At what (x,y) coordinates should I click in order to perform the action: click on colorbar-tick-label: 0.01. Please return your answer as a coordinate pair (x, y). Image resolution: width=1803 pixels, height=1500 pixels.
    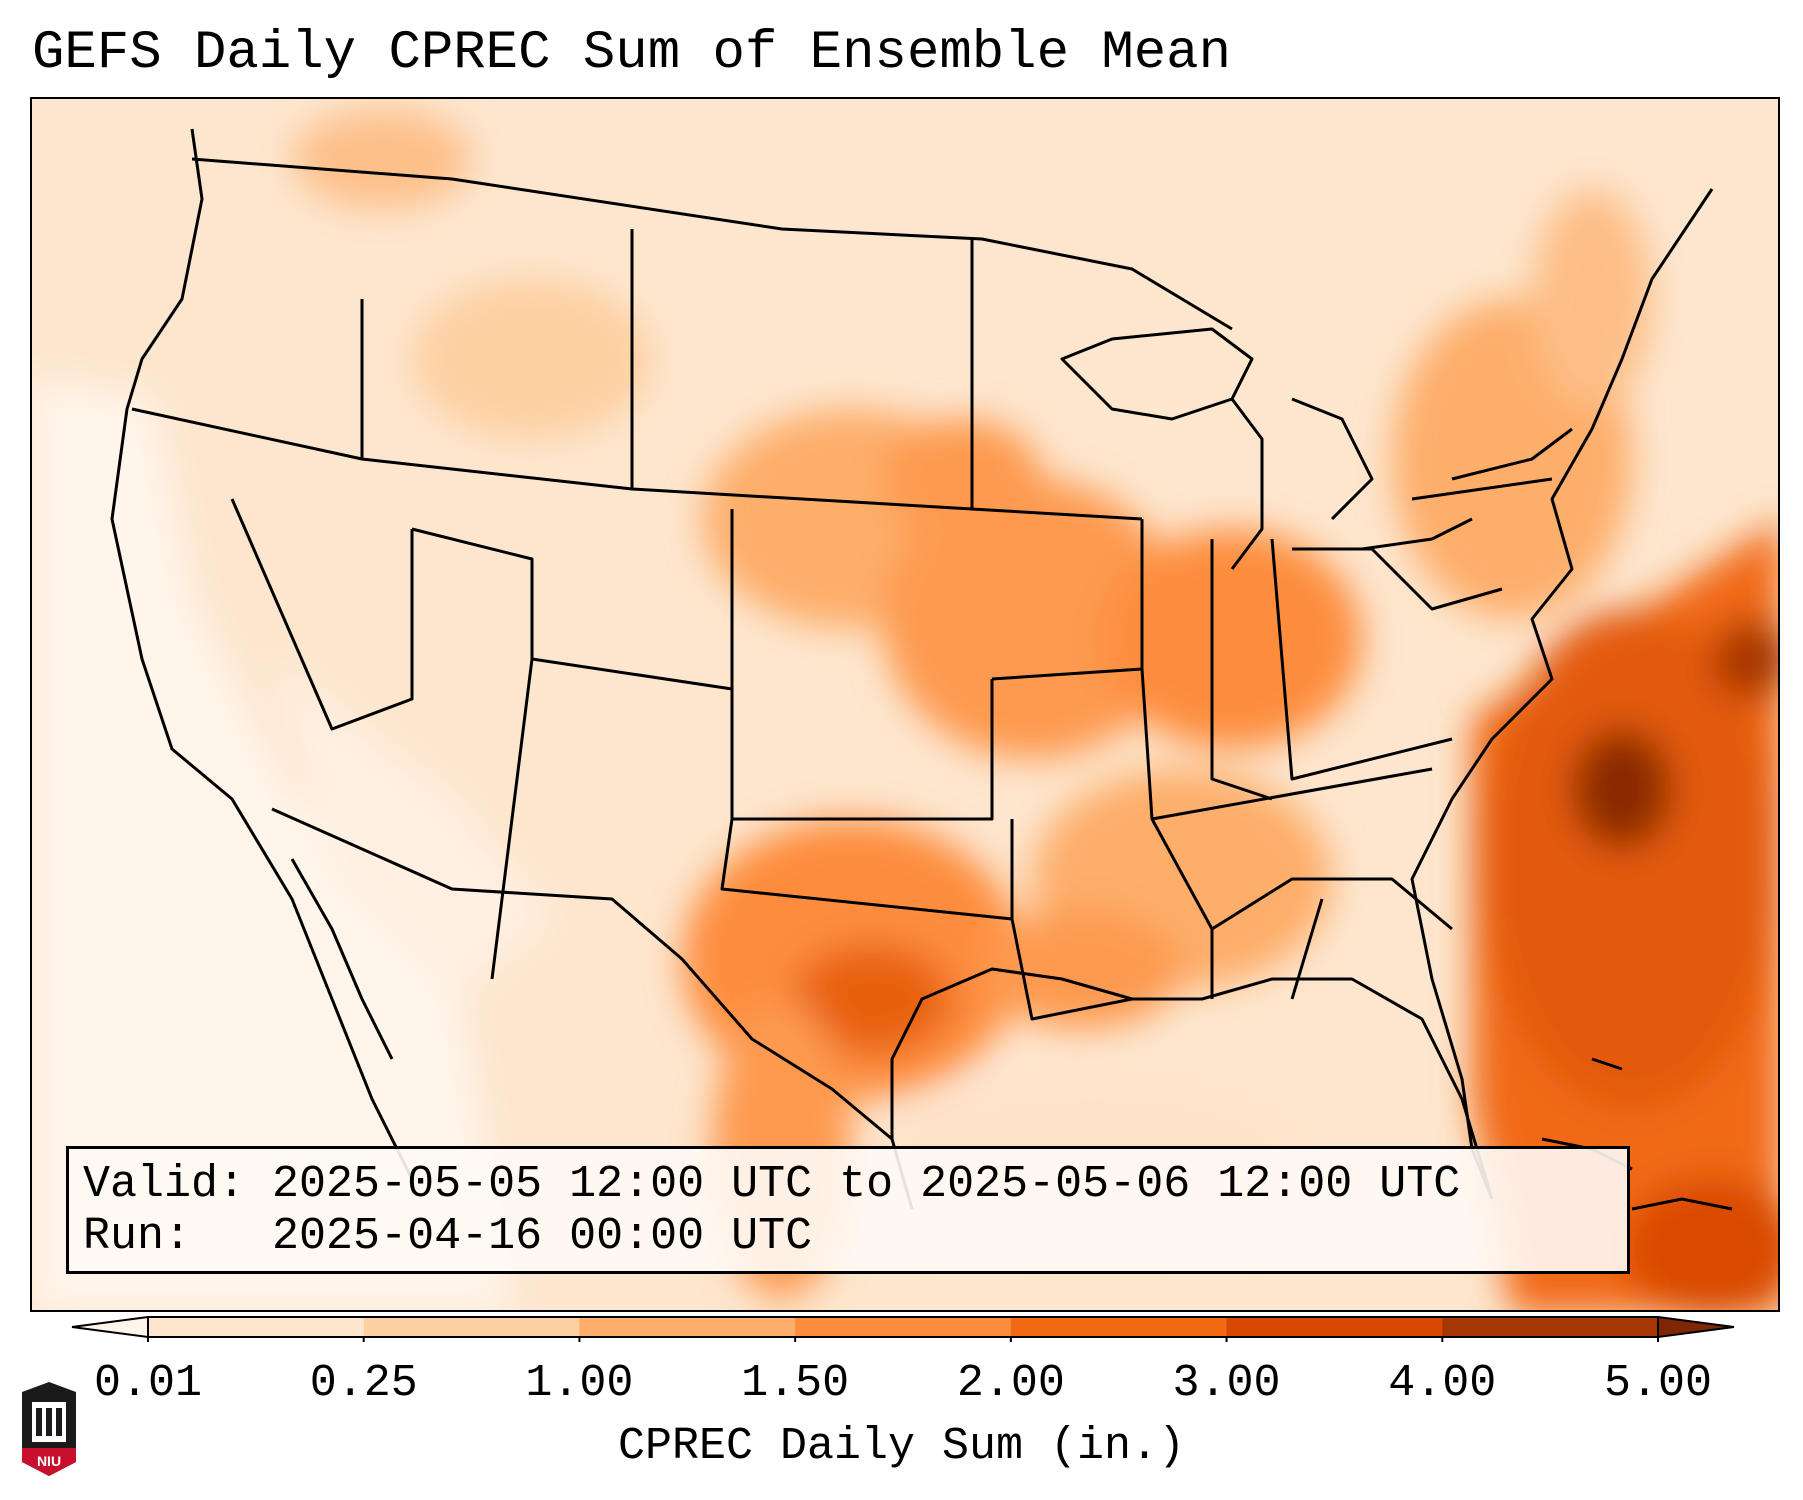
    Looking at the image, I should click on (148, 1383).